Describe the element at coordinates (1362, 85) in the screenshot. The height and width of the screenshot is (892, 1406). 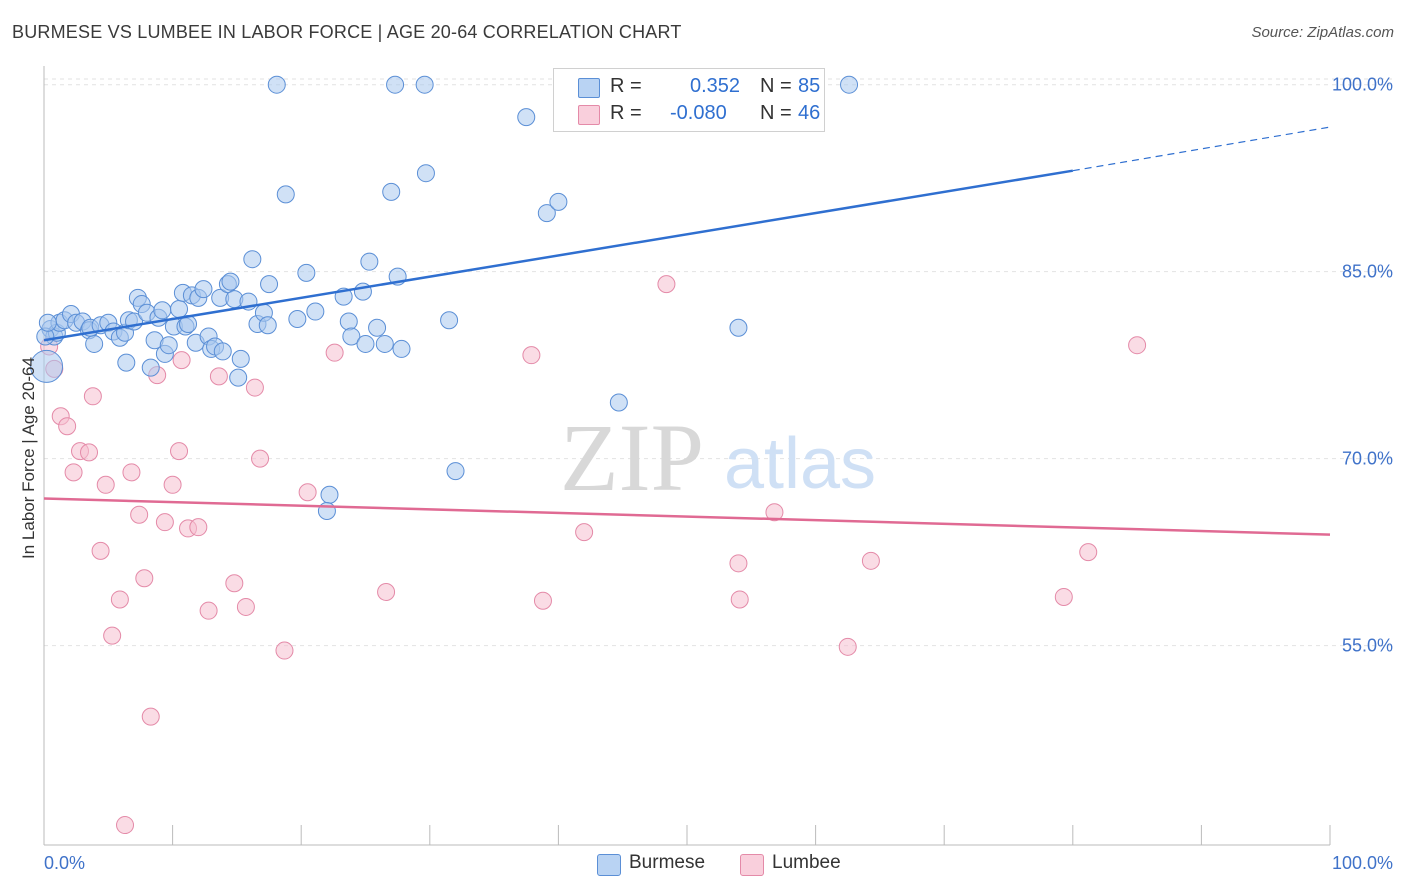
I see `y-tick-label: 100.0%` at that location.